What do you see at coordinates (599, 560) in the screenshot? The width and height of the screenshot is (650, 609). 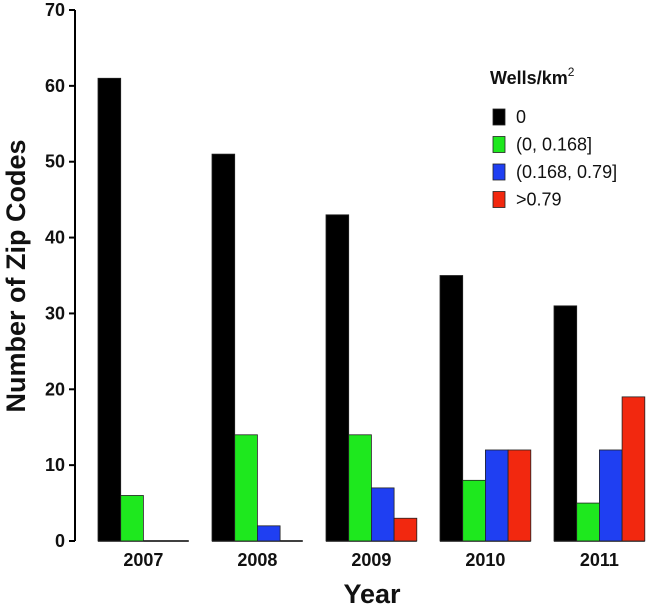 I see `x-tick-label: 2011` at bounding box center [599, 560].